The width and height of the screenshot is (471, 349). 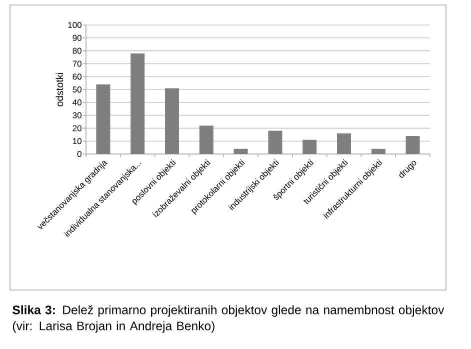 I want to click on y-tick-label: 0, so click(x=79, y=154).